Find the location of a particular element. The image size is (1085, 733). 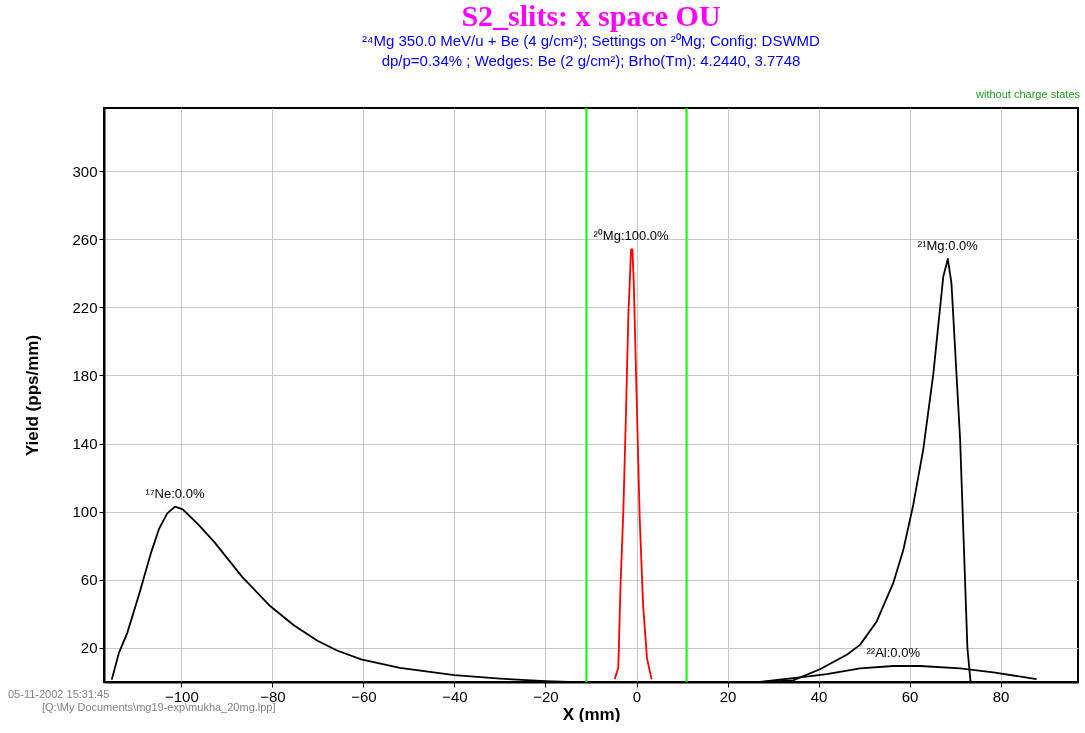

series-label: ¹⁷Ne:0.0% is located at coordinates (175, 493).